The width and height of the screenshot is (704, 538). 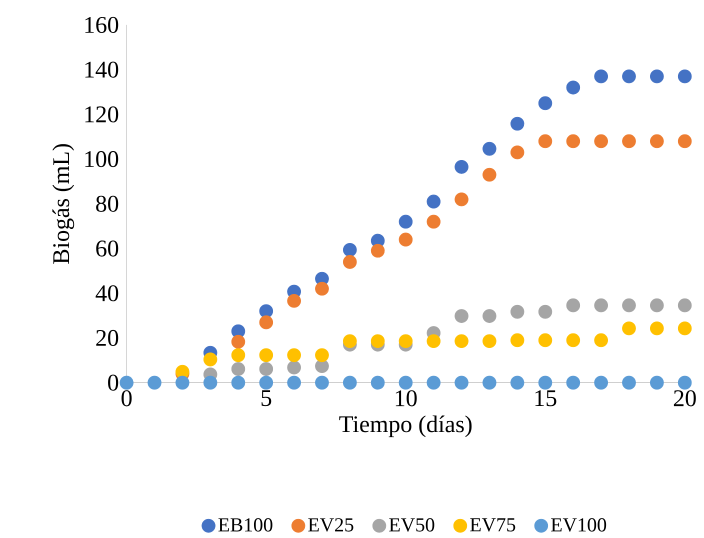 I want to click on legend-label: EV100, so click(x=578, y=525).